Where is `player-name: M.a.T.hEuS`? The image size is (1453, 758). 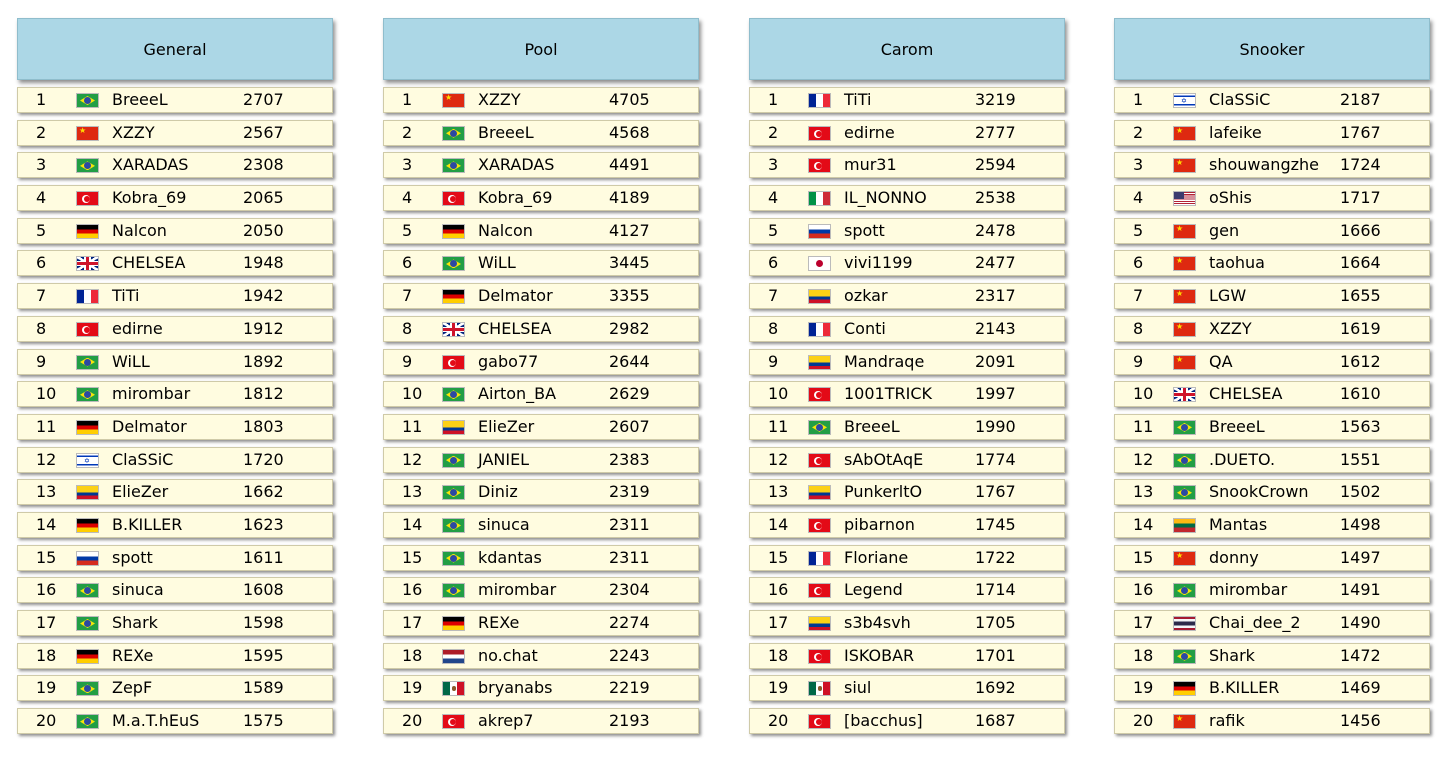 player-name: M.a.T.hEuS is located at coordinates (156, 721).